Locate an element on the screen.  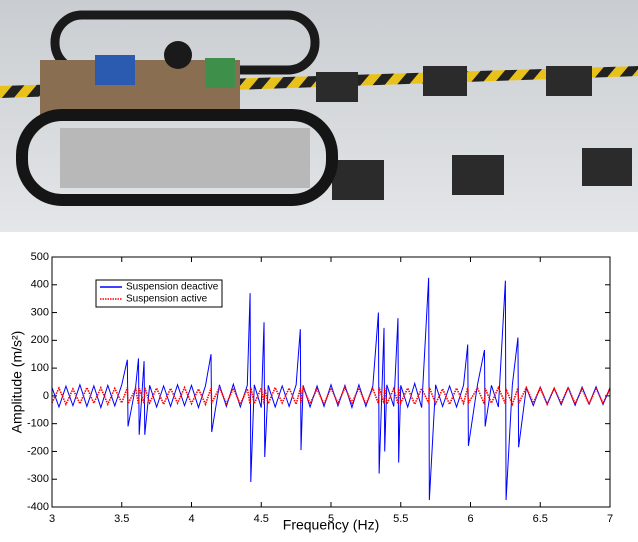
x-tick-label: 6.5 is located at coordinates (540, 519).